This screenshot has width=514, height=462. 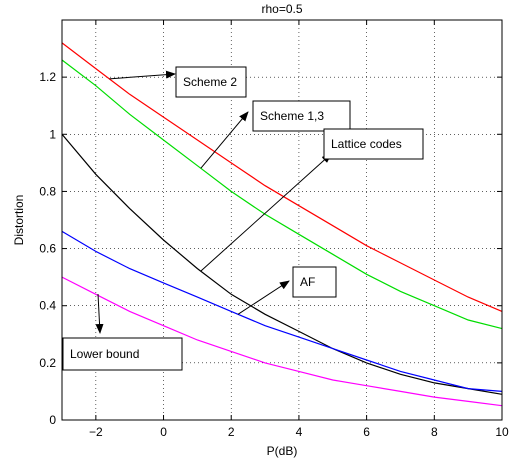 What do you see at coordinates (104, 354) in the screenshot?
I see `annotation-label: Lower bound` at bounding box center [104, 354].